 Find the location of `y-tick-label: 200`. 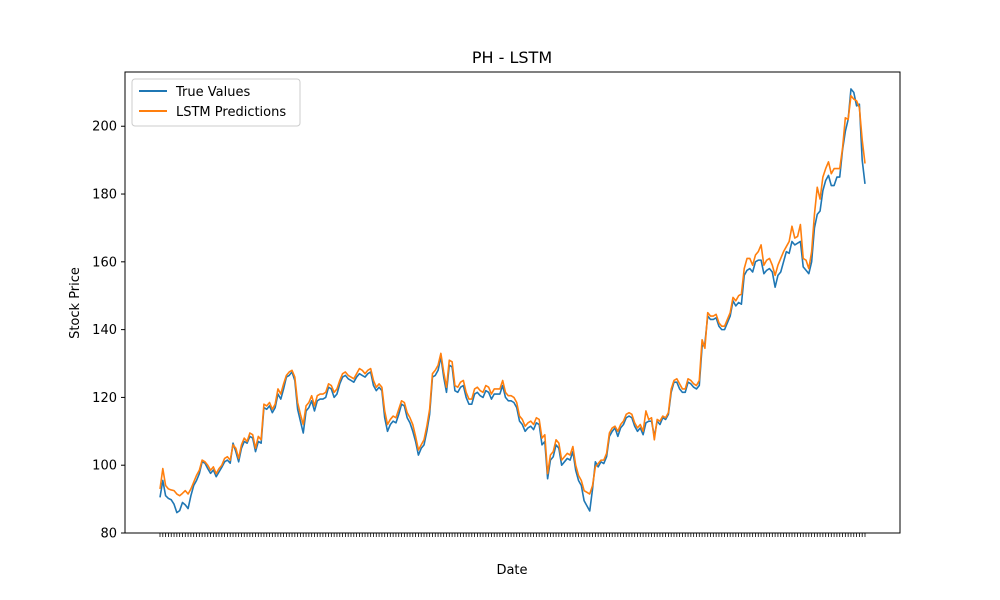

y-tick-label: 200 is located at coordinates (104, 127).